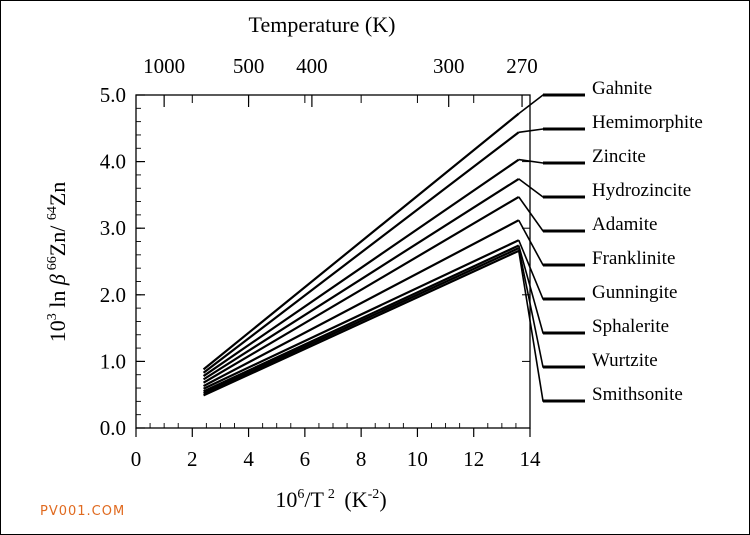 This screenshot has width=750, height=535. Describe the element at coordinates (635, 292) in the screenshot. I see `legend-label: Gunningite` at that location.